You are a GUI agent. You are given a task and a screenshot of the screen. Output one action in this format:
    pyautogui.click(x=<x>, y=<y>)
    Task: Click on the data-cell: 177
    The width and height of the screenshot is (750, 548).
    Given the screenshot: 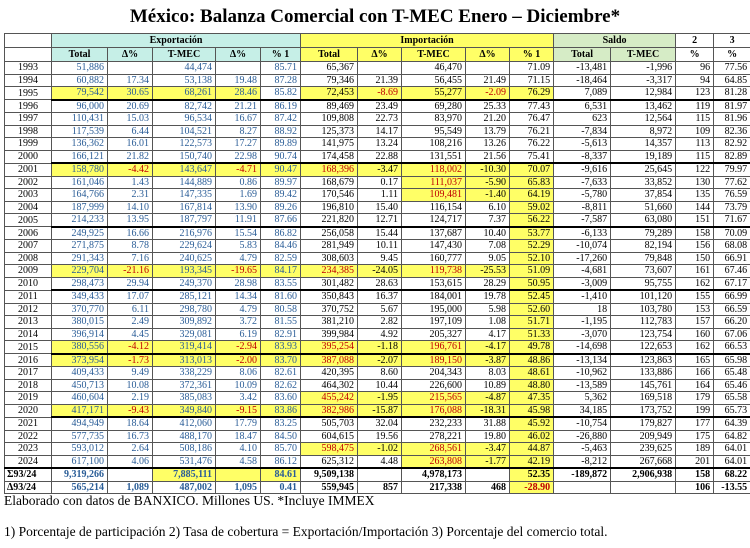 What is the action you would take?
    pyautogui.click(x=695, y=423)
    